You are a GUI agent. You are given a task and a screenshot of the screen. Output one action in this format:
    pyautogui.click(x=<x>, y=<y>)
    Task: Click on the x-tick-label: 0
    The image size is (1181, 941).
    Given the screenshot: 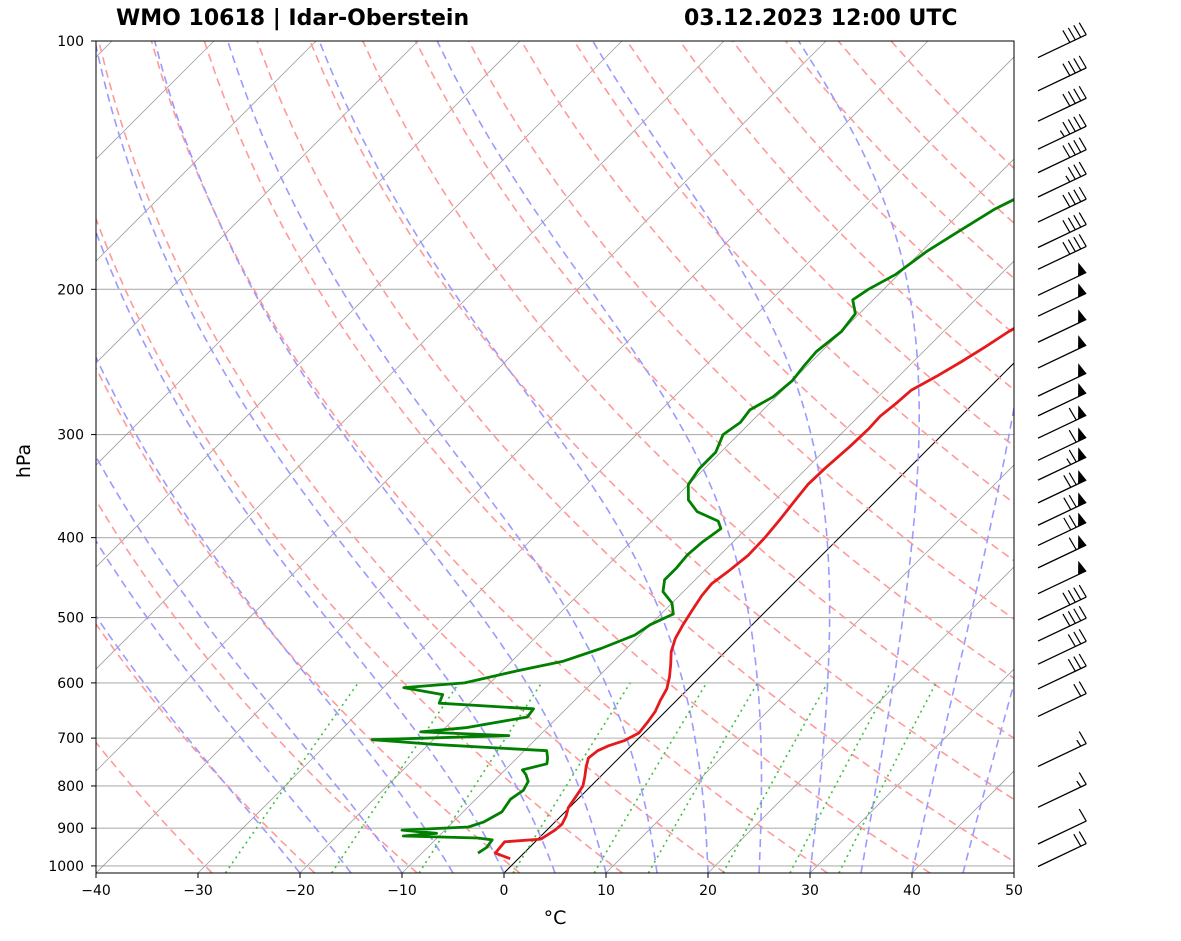 What is the action you would take?
    pyautogui.click(x=504, y=891)
    